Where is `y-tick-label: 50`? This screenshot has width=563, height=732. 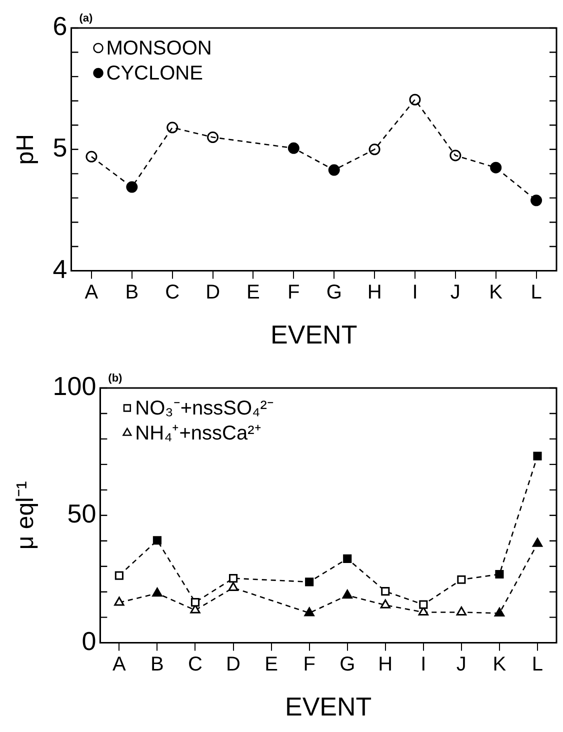
y-tick-label: 50 is located at coordinates (81, 513).